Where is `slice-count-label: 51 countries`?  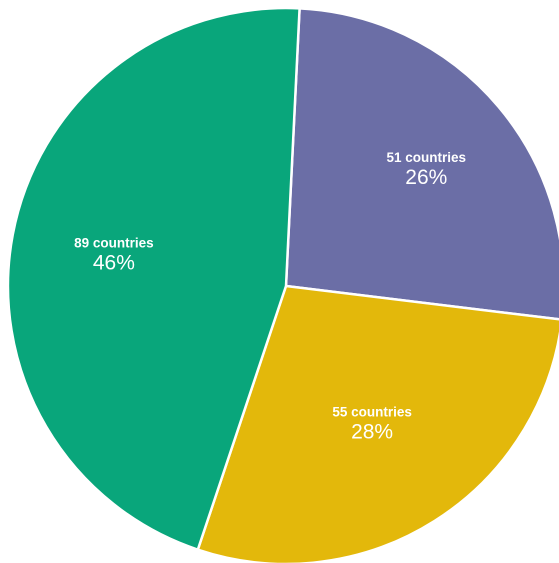 slice-count-label: 51 countries is located at coordinates (427, 157).